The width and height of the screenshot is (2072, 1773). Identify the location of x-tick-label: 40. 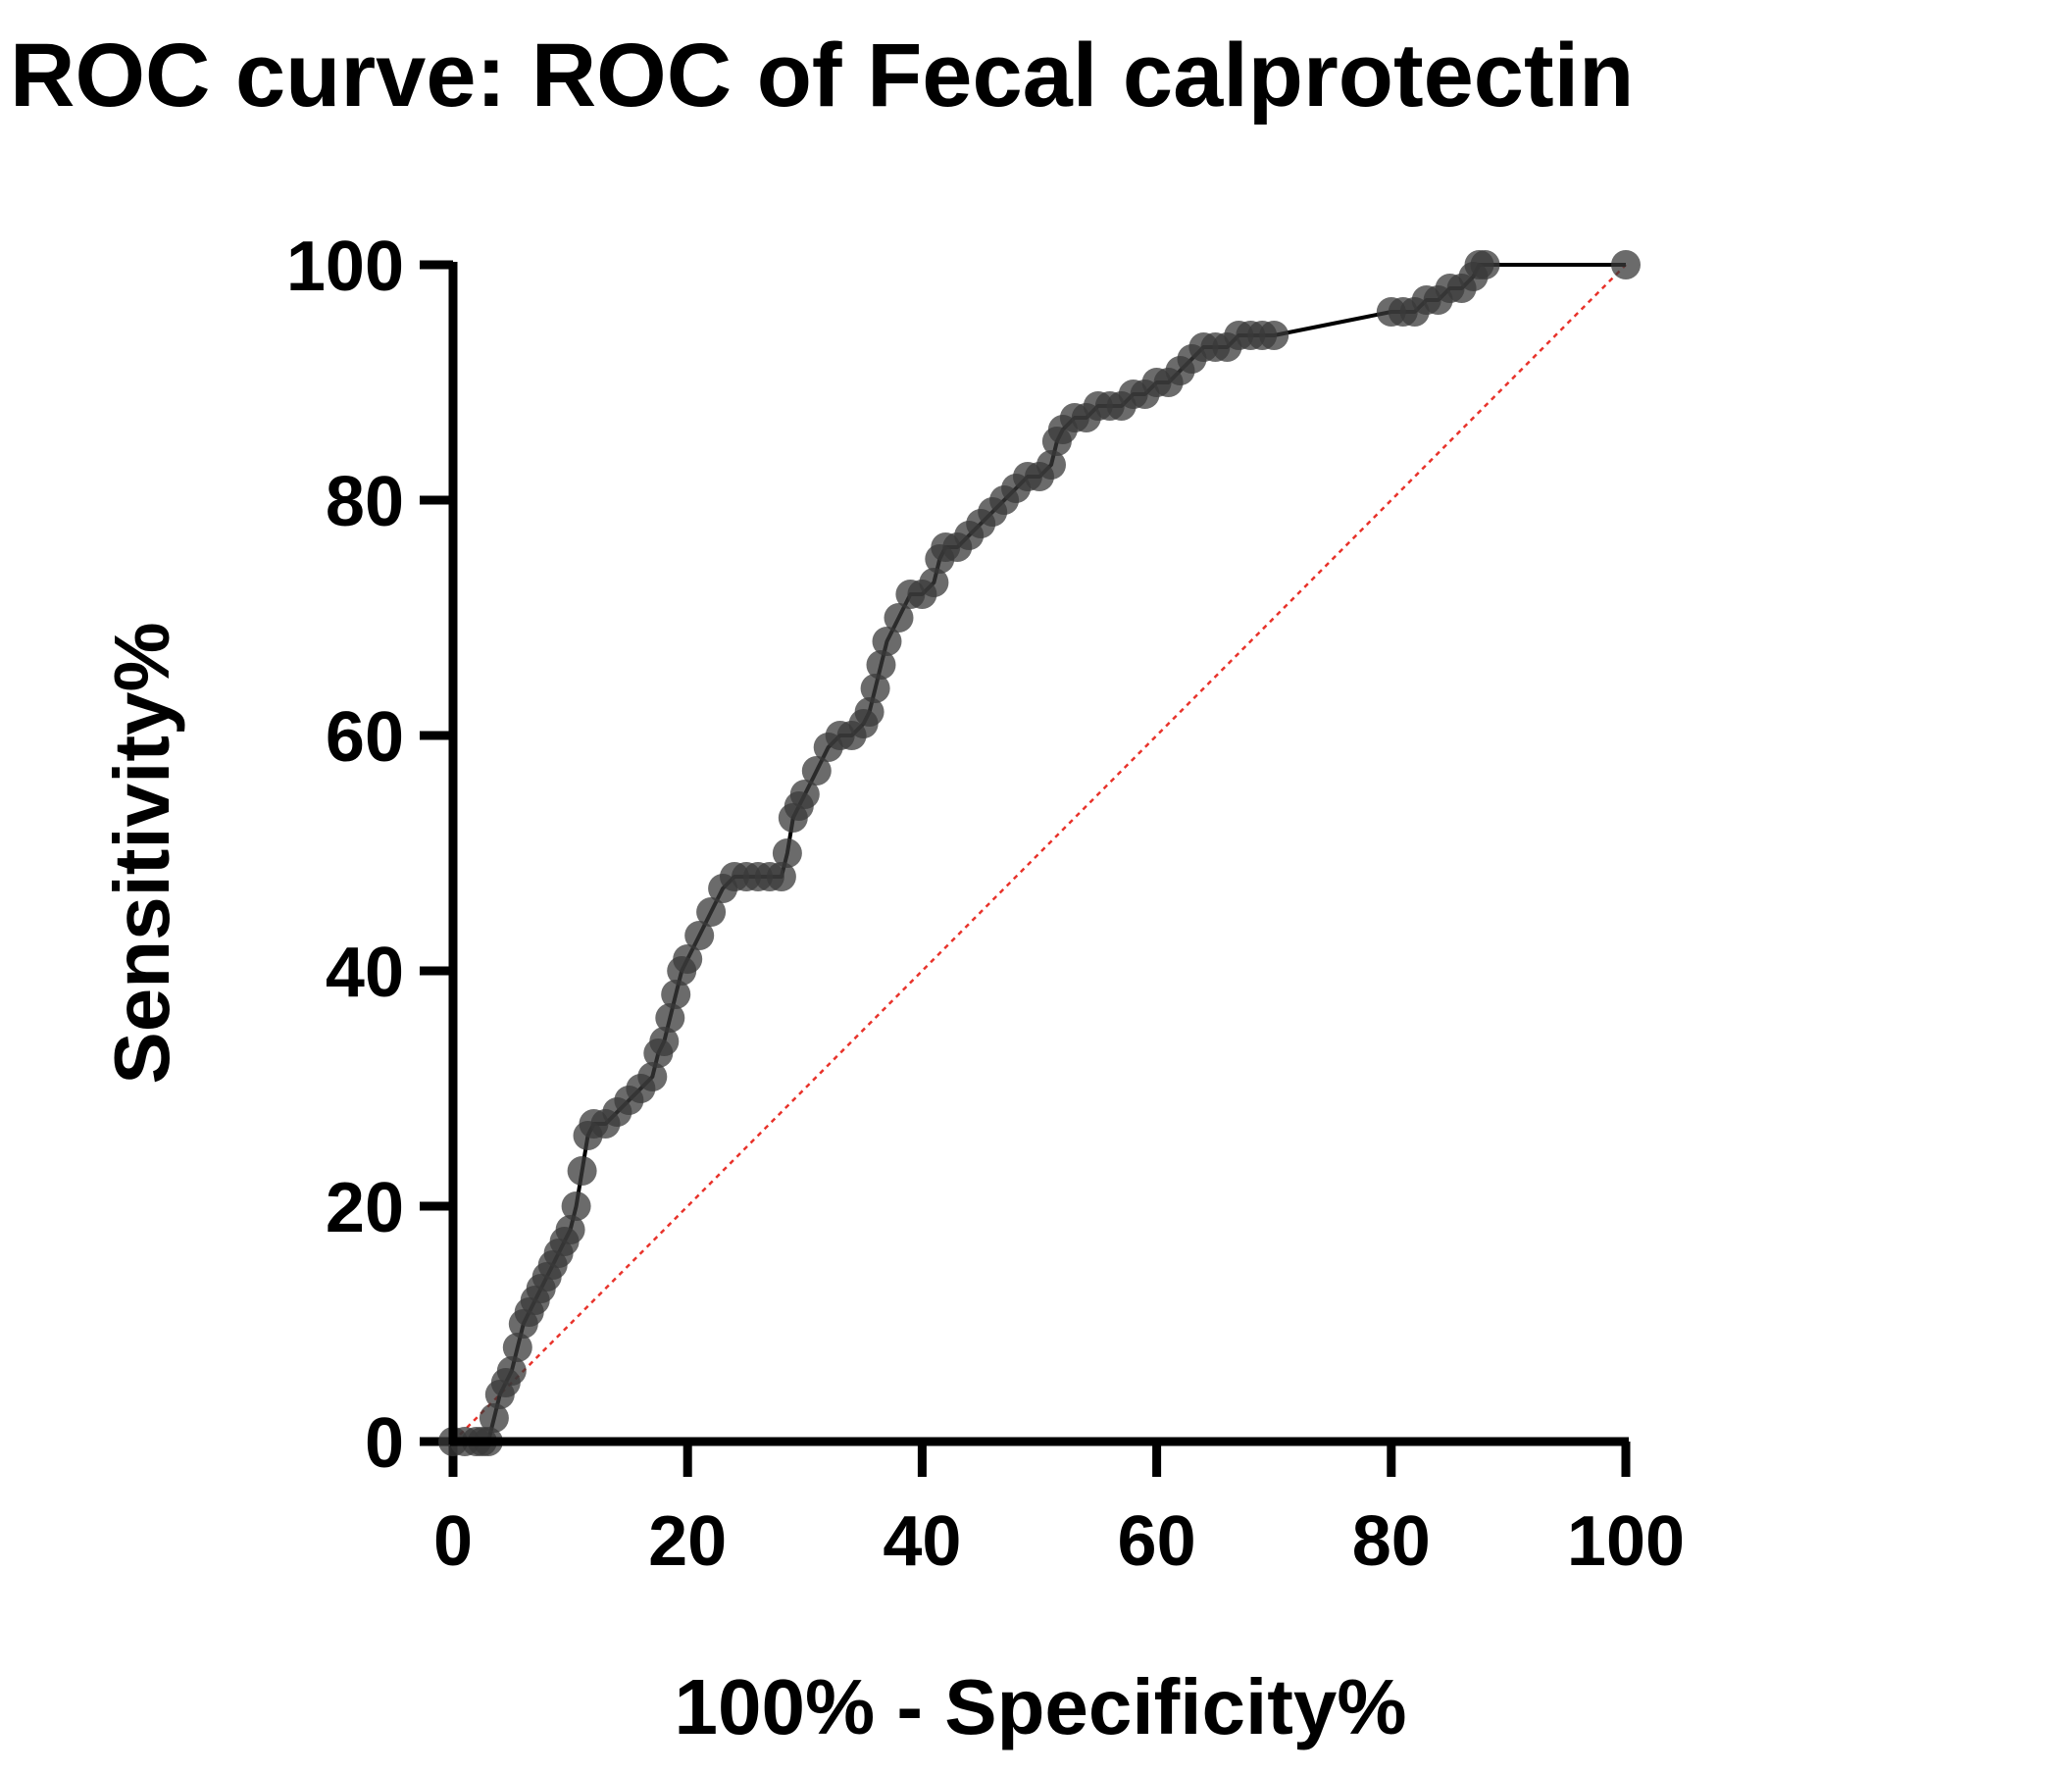
(922, 1541).